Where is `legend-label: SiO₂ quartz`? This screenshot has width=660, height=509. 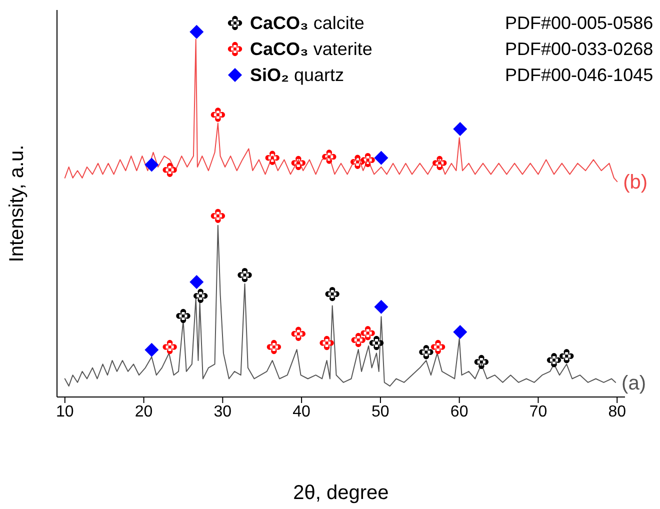 legend-label: SiO₂ quartz is located at coordinates (297, 75).